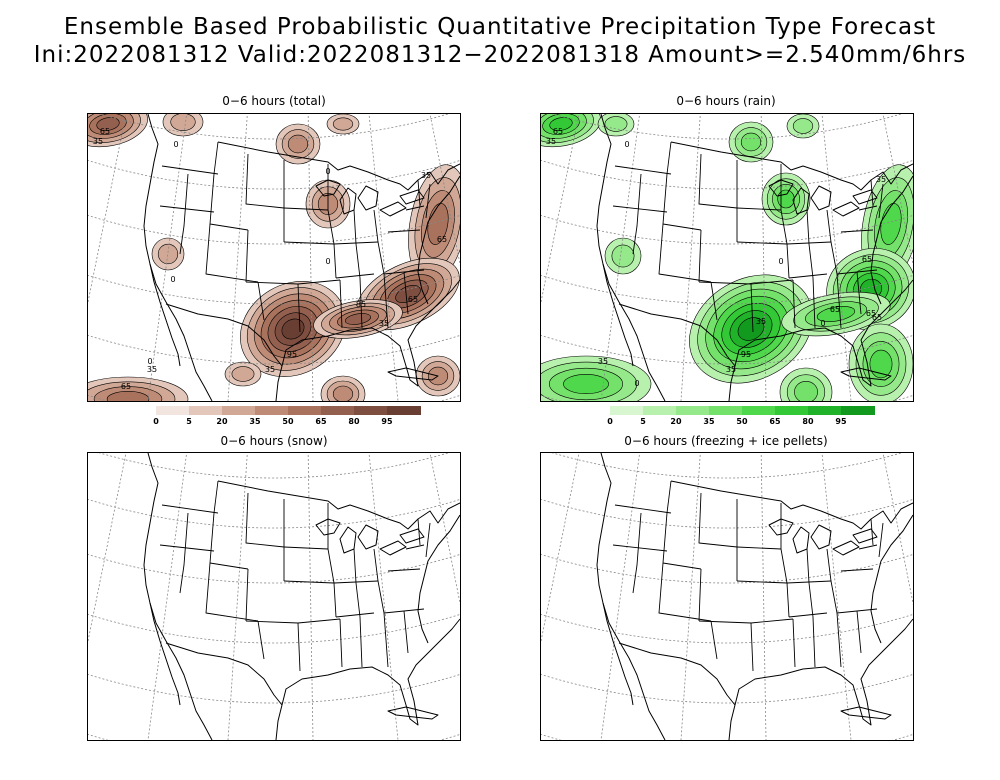 Image resolution: width=1000 pixels, height=780 pixels. What do you see at coordinates (255, 421) in the screenshot?
I see `total-colorbar-tick-label: 35` at bounding box center [255, 421].